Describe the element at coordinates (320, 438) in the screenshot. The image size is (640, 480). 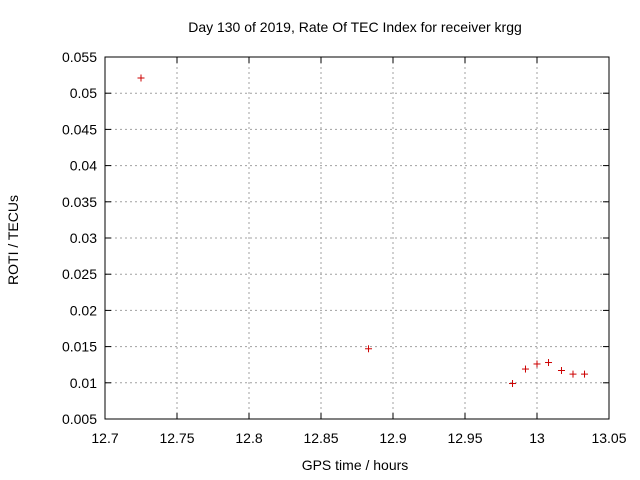
I see `x-tick-label: 12.85` at that location.